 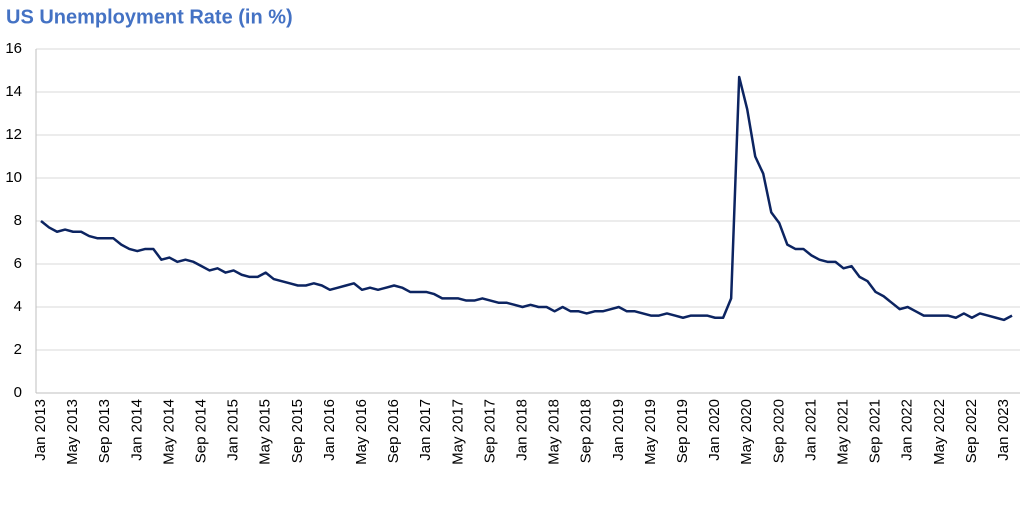 I want to click on x-tick-label: Sep 2017, so click(x=489, y=431).